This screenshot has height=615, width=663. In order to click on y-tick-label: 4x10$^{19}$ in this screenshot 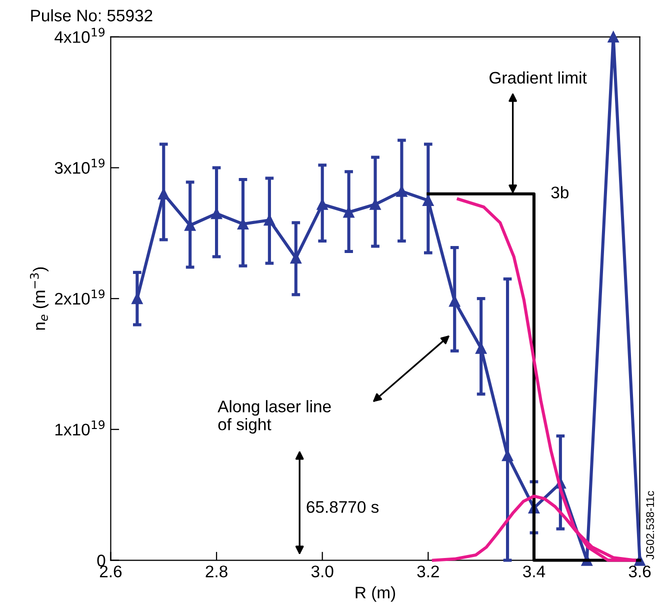, I will do `click(79, 35)`.